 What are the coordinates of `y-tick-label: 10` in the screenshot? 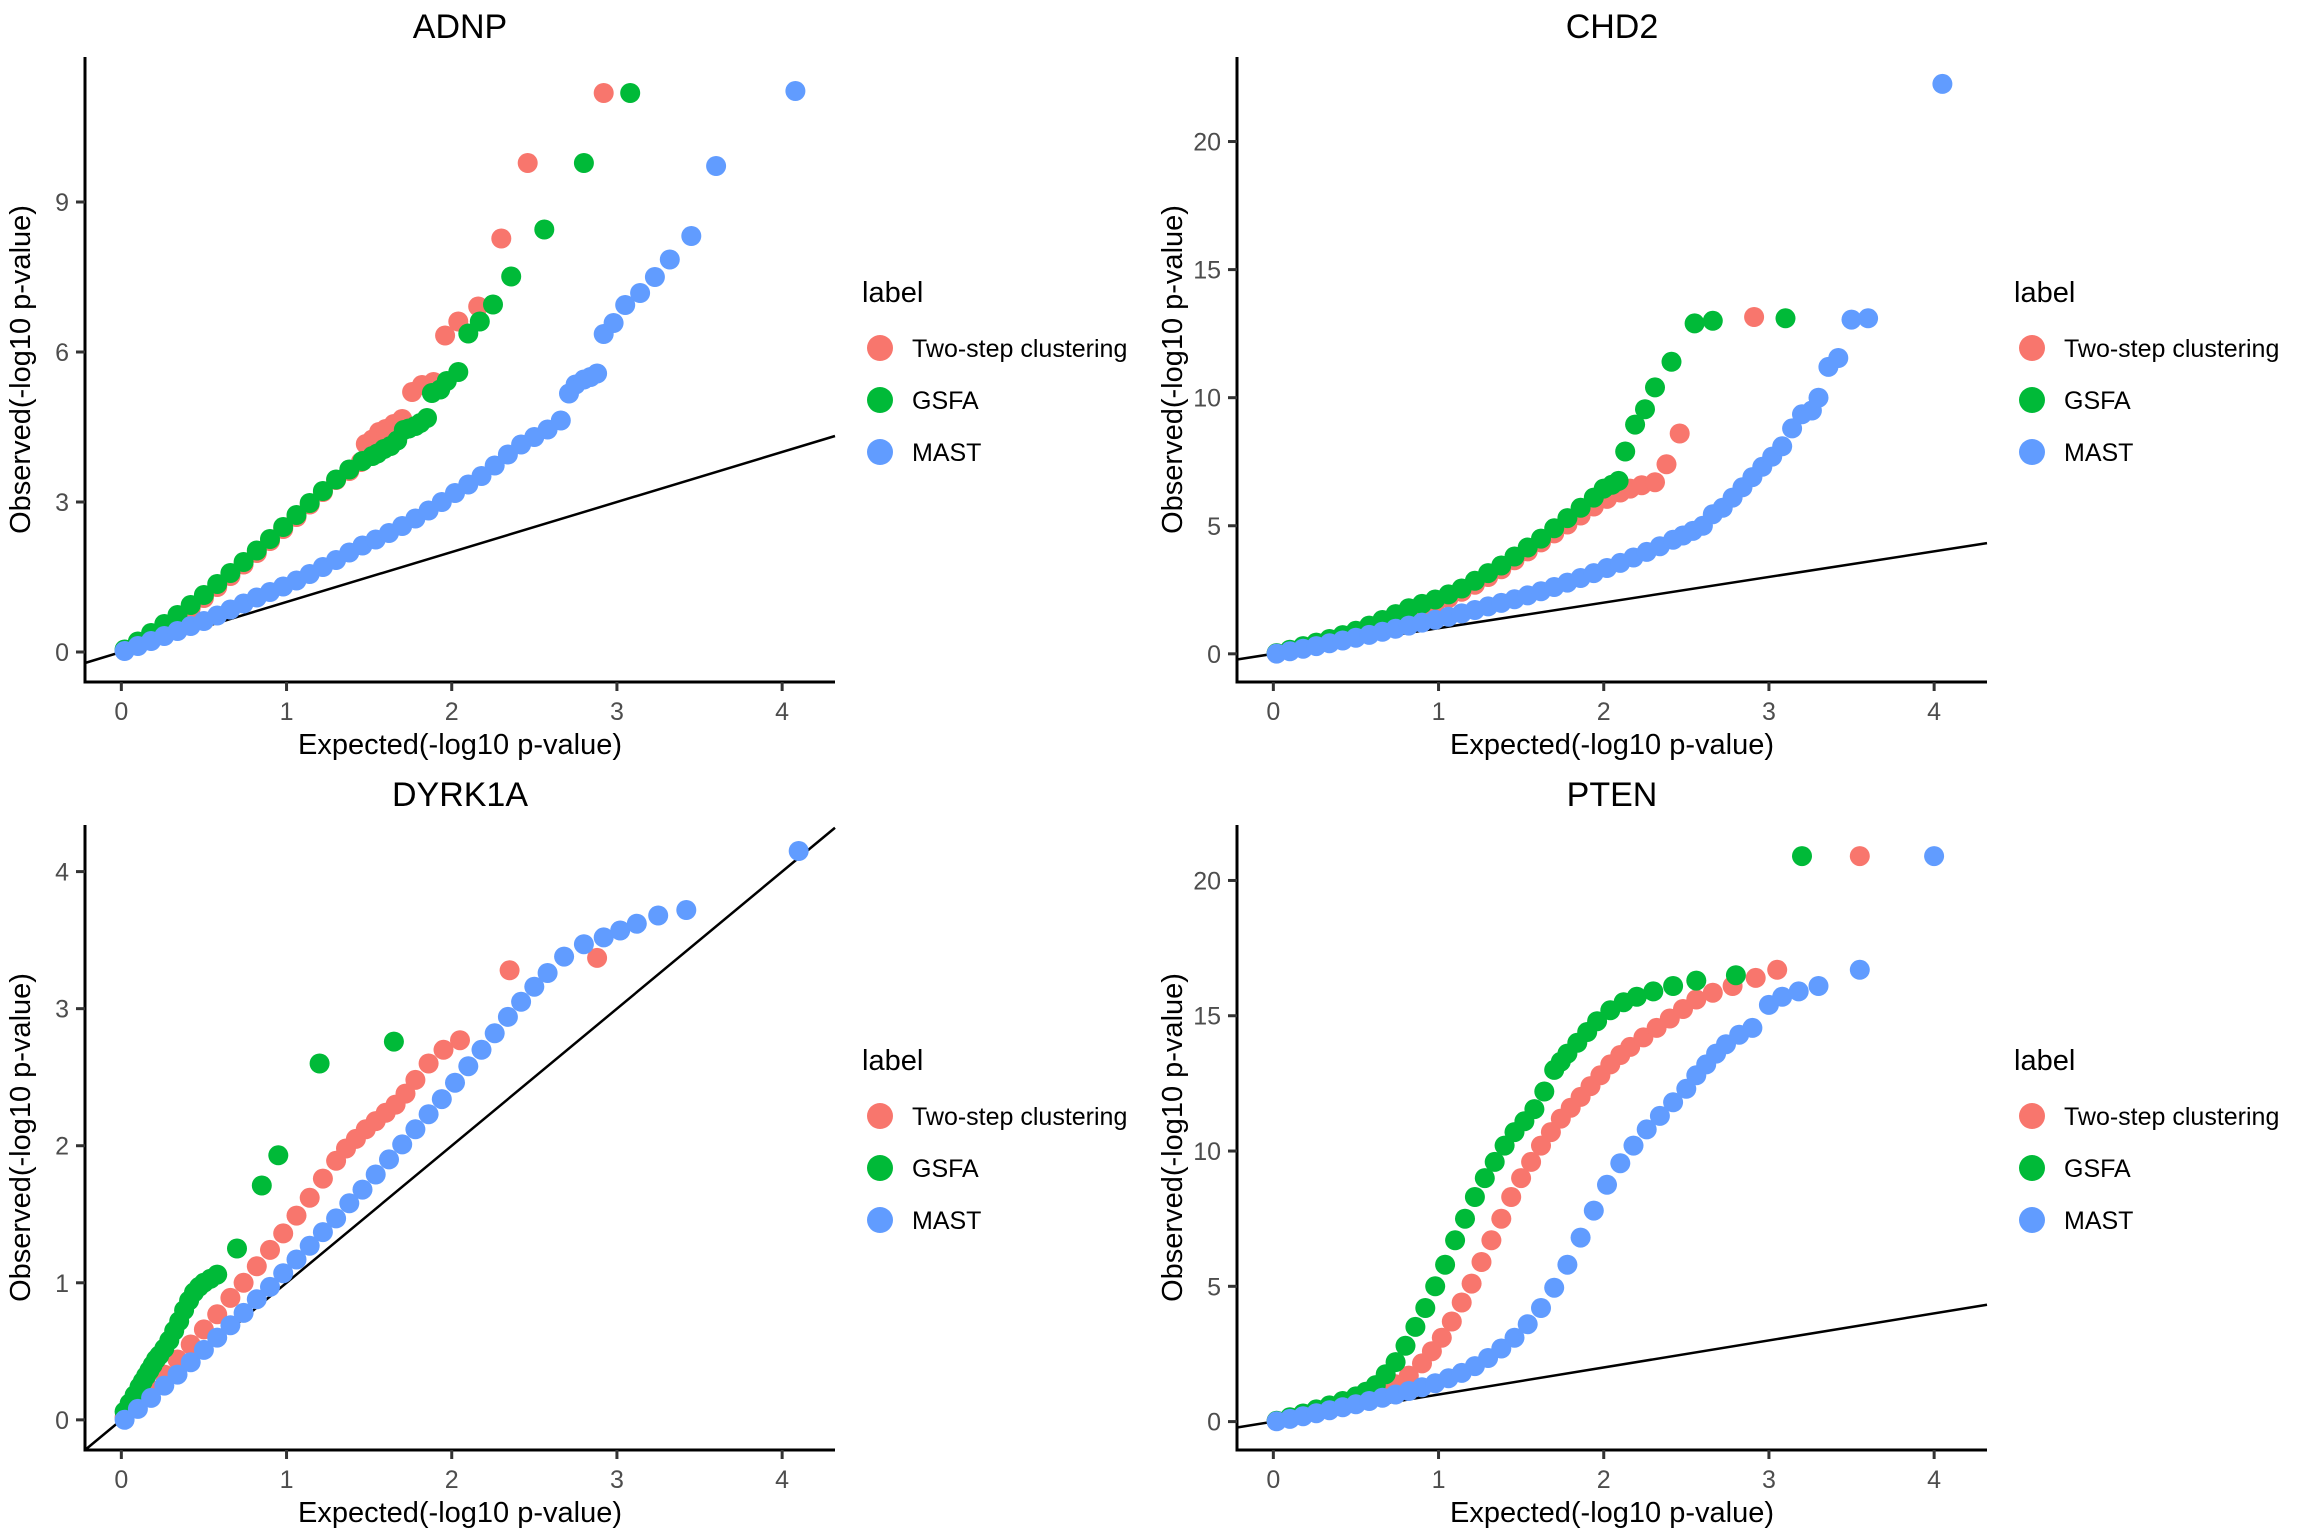 It's located at (1207, 399).